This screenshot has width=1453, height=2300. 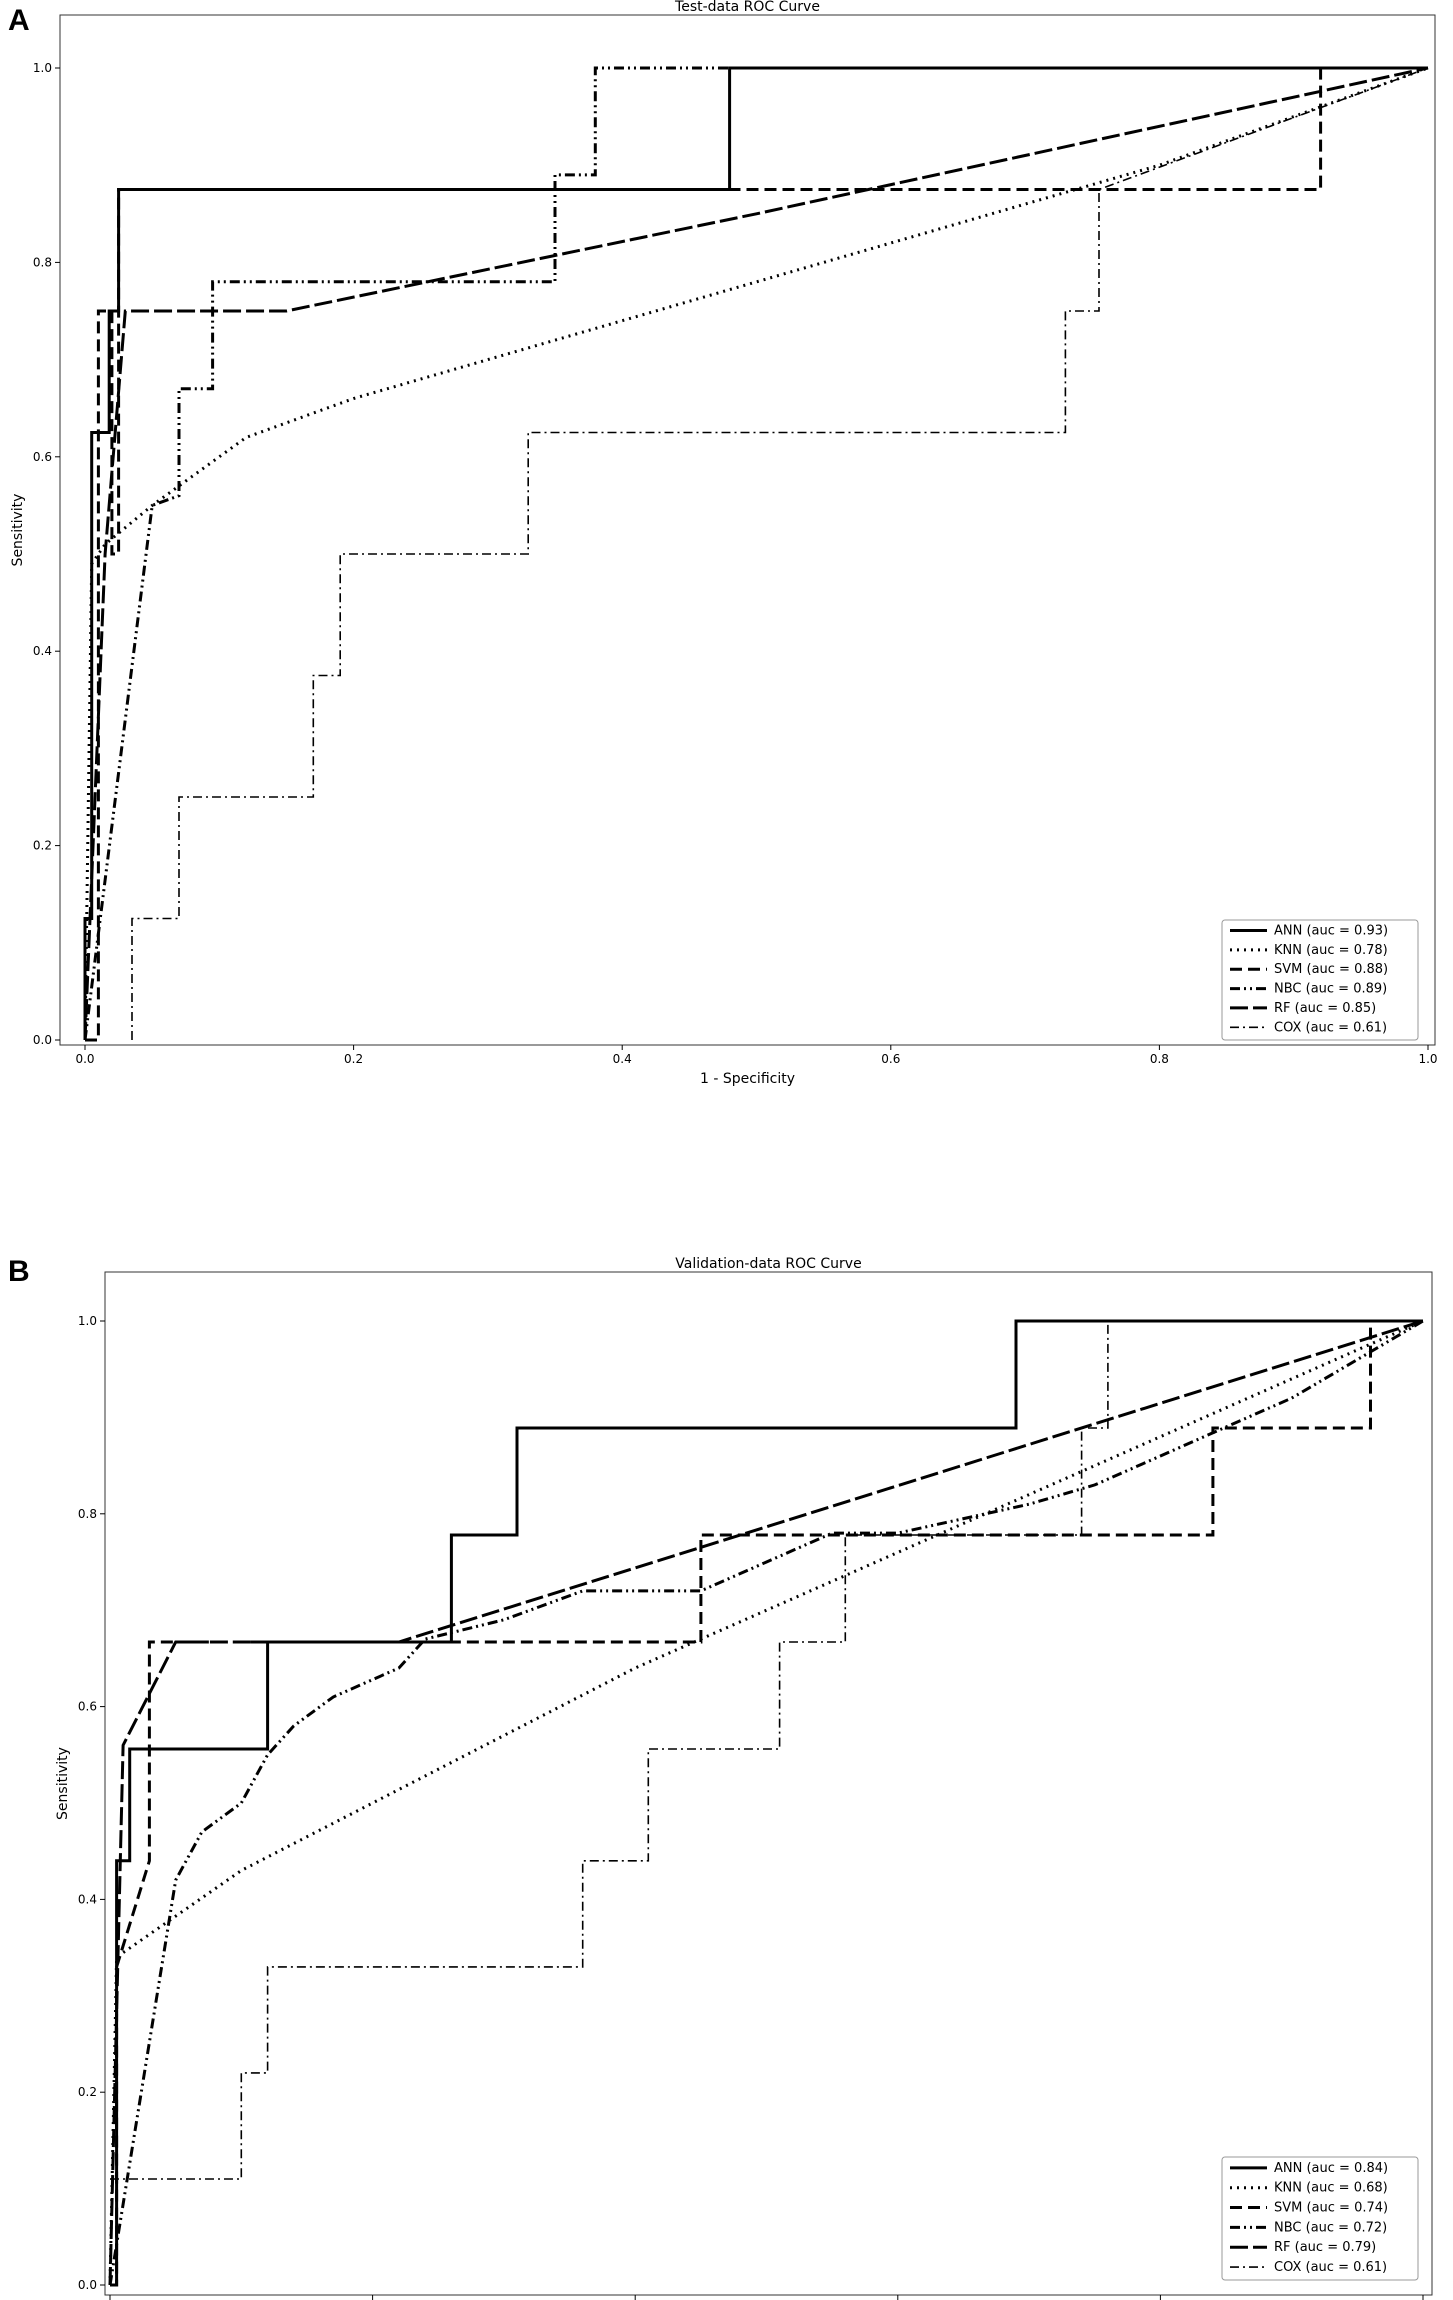 I want to click on legend-entry: NBC (auc = 0.89), so click(x=1330, y=989).